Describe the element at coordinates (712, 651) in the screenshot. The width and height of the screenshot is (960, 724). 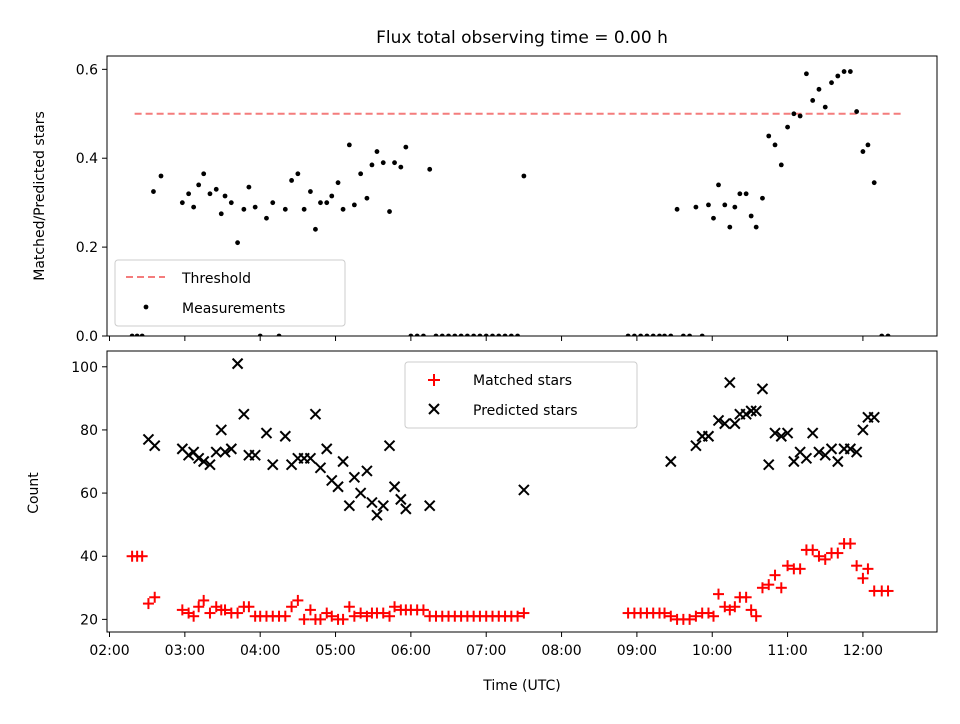
I see `x-tick-label-8: 10:00` at that location.